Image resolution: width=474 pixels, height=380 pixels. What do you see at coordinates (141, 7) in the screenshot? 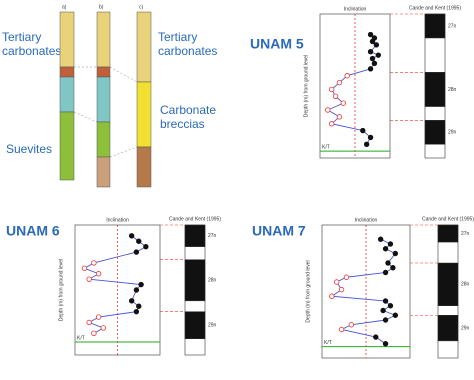
I see `column-label: c)` at bounding box center [141, 7].